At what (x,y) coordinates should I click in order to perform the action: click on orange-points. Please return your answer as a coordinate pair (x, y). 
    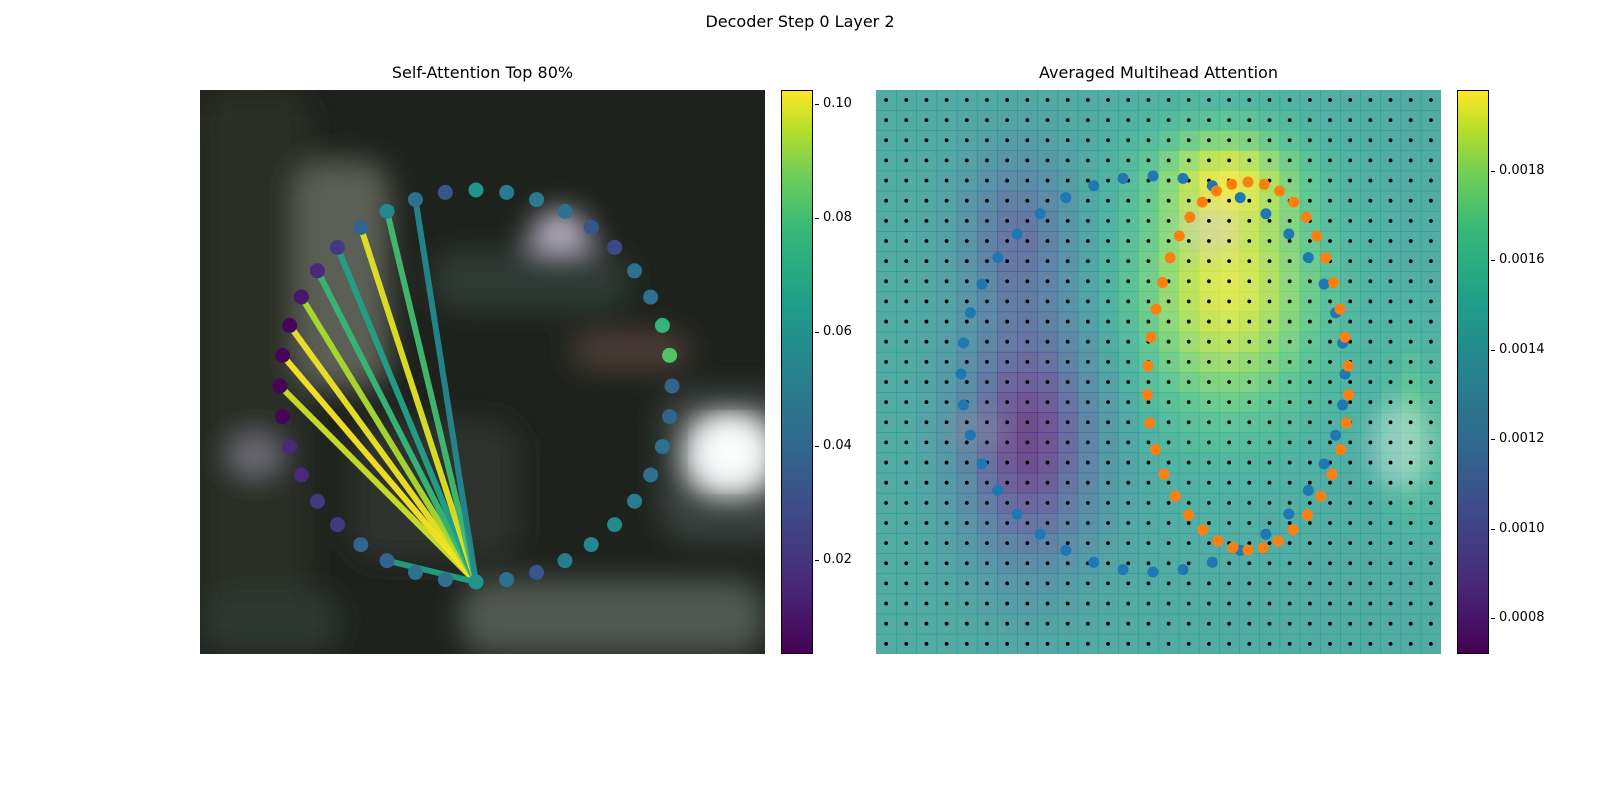
    Looking at the image, I should click on (1248, 366).